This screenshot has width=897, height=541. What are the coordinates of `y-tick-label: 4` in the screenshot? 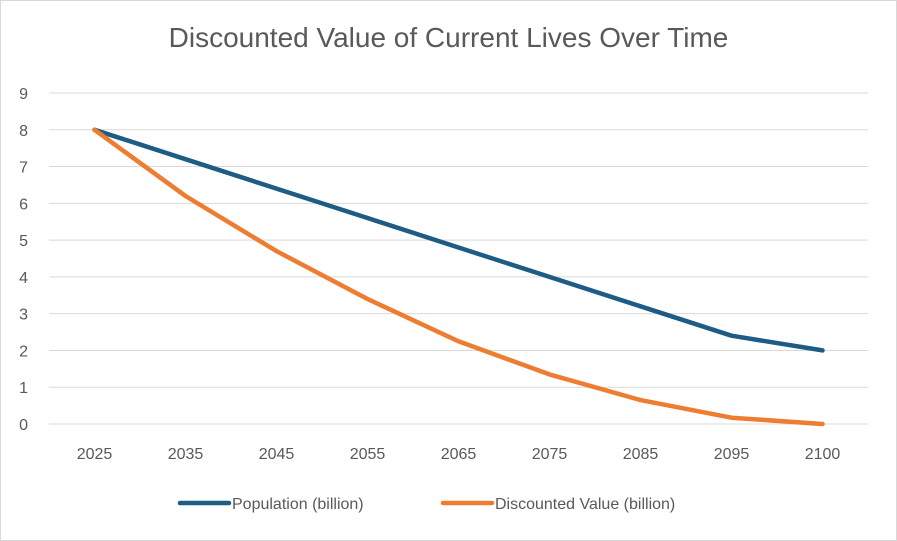 It's located at (23, 278).